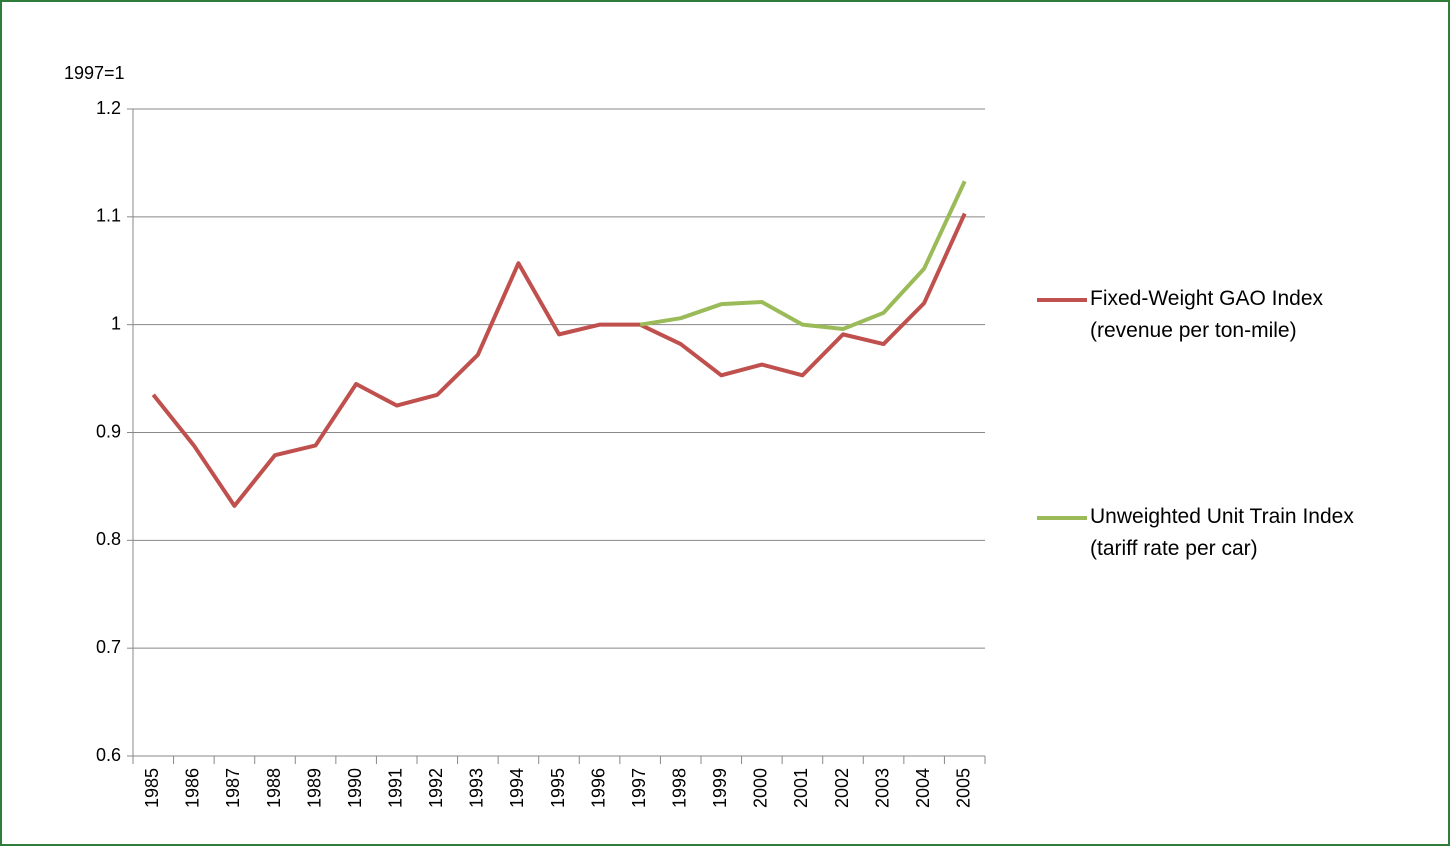 The width and height of the screenshot is (1450, 846). I want to click on y-tick-label: 0.6, so click(108, 755).